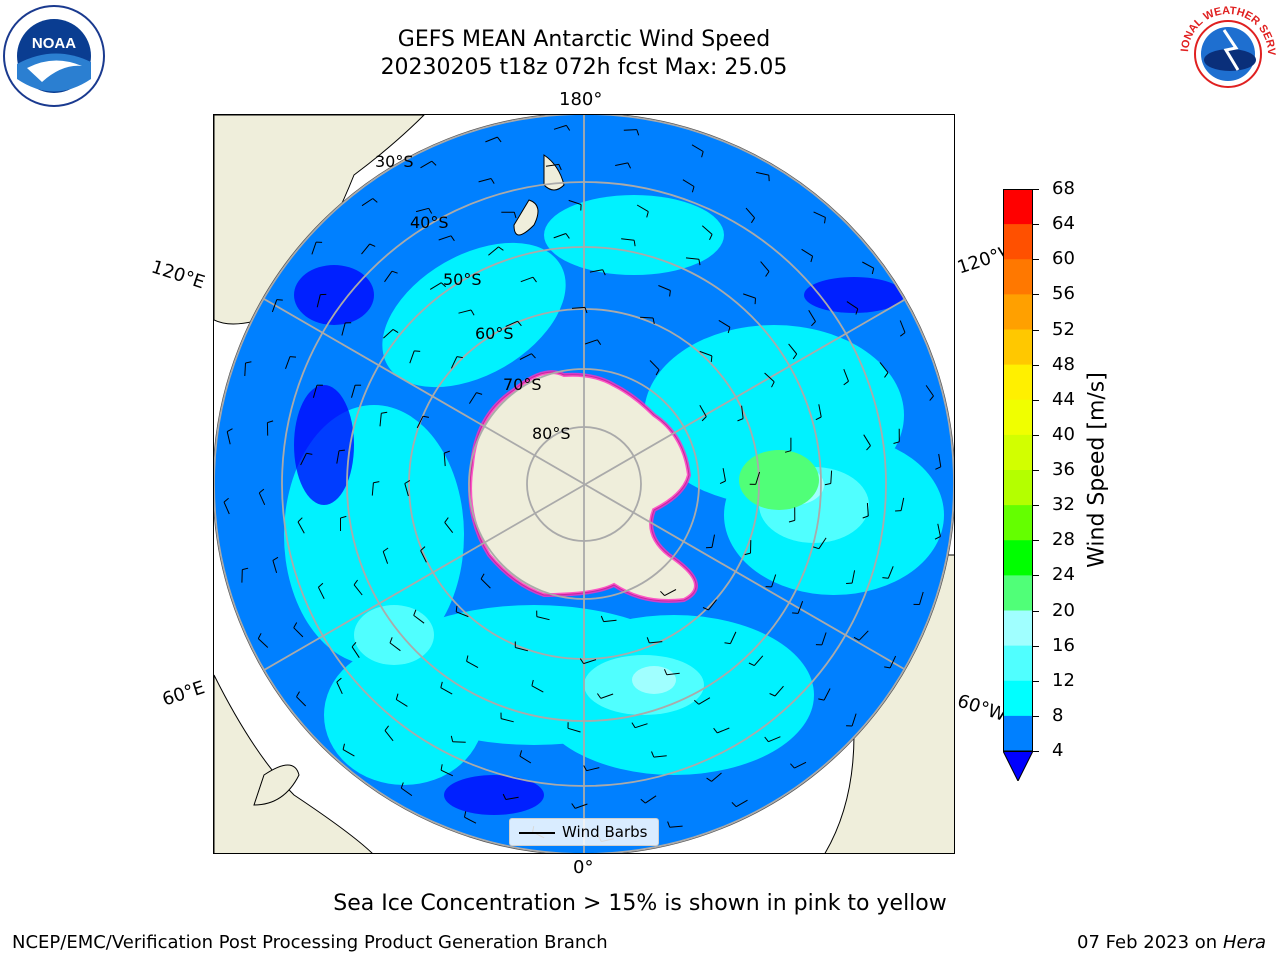 This screenshot has height=960, width=1280. Describe the element at coordinates (1063, 575) in the screenshot. I see `colorbar-tick-label: 24` at that location.